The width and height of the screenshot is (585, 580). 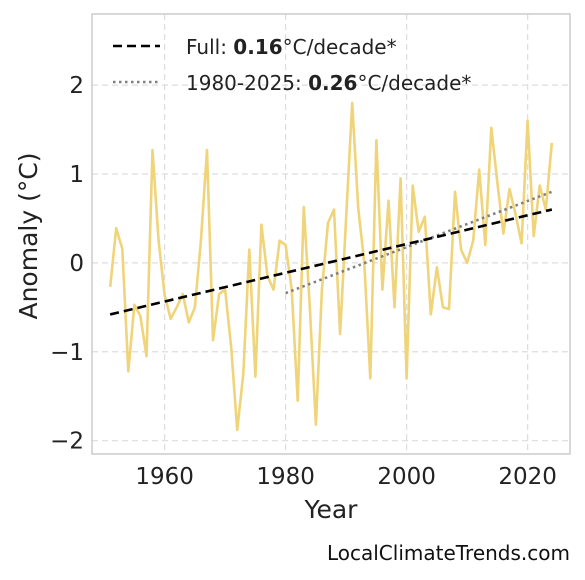 I want to click on x-axis-title: Year, so click(x=331, y=509).